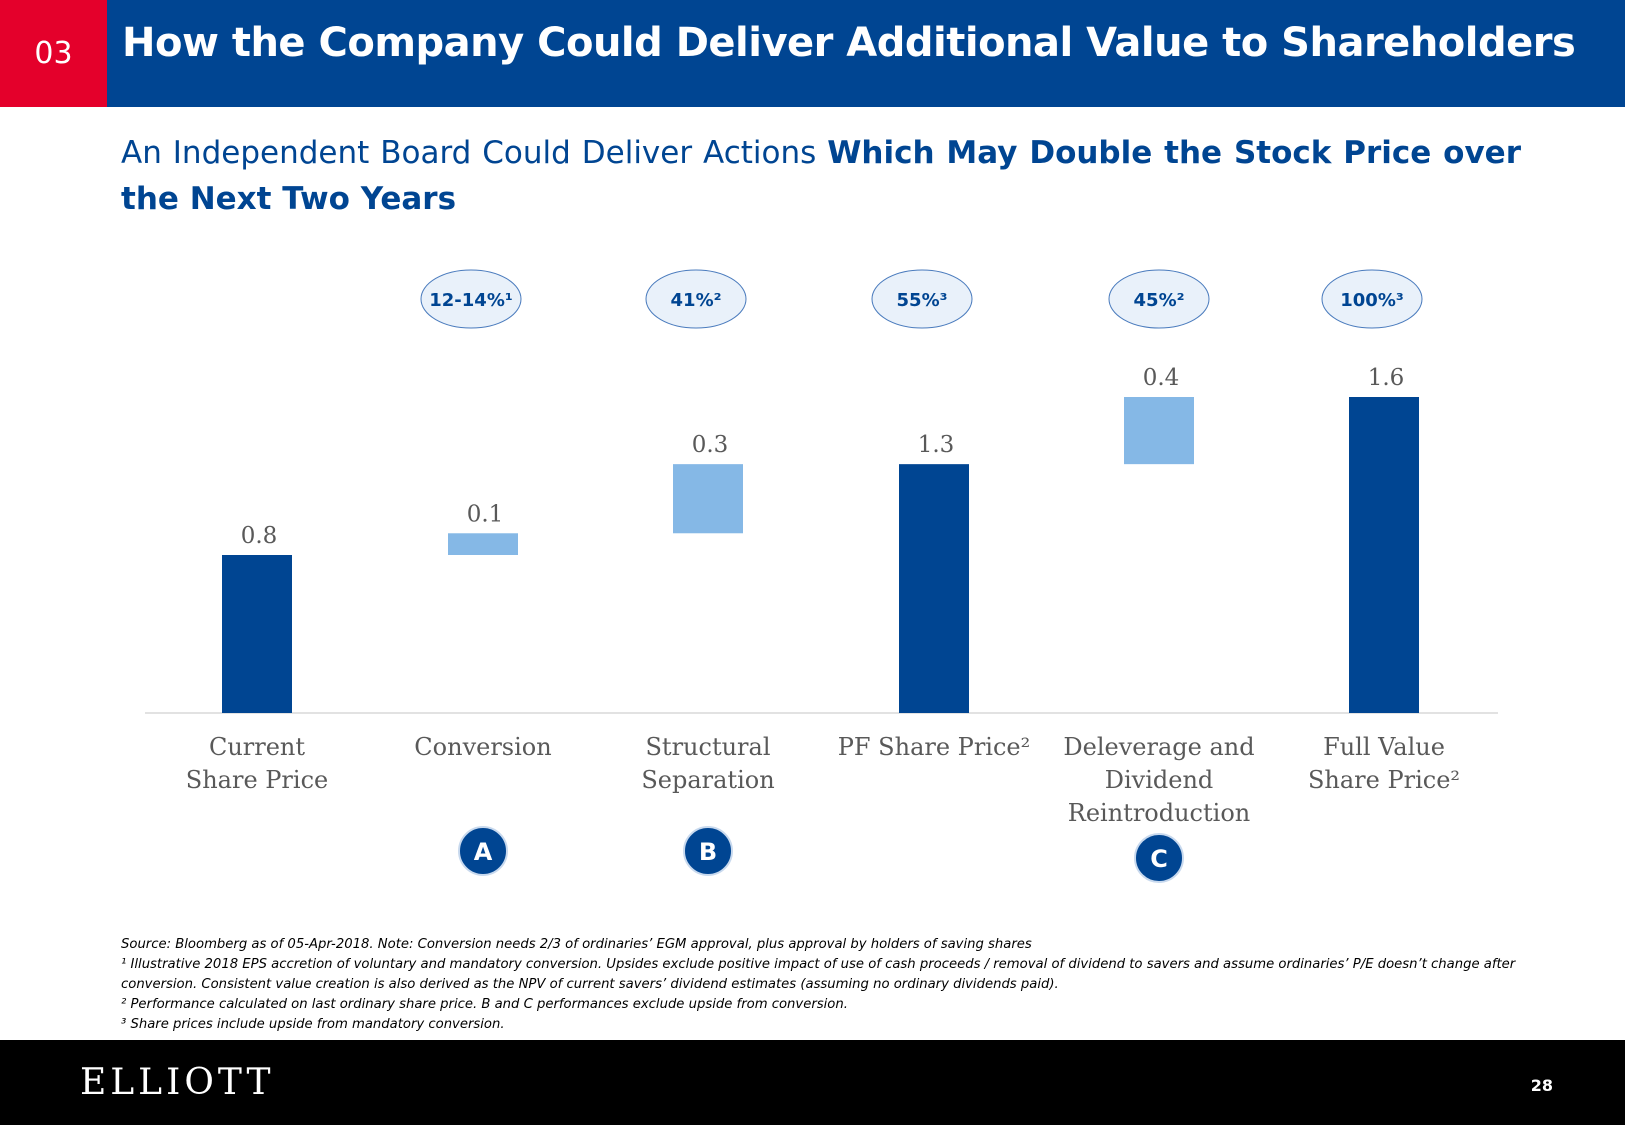  I want to click on category-label-3-line-1: Structural, so click(707, 747).